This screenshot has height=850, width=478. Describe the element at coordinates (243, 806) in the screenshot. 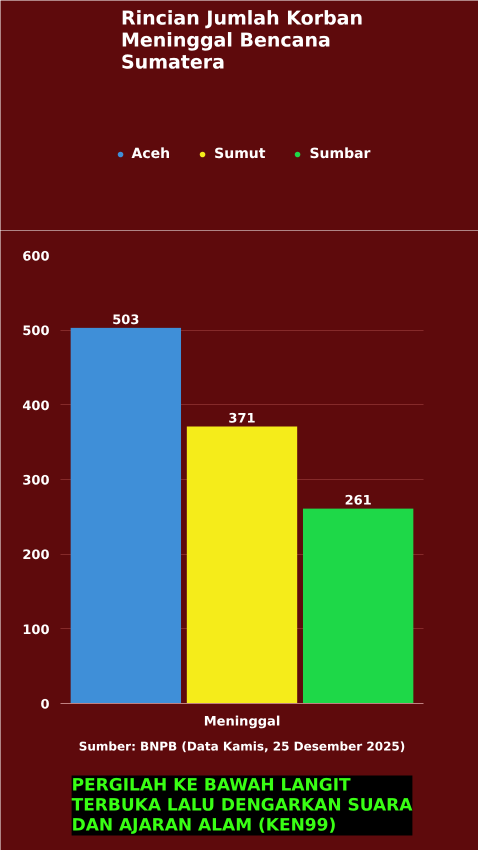

I see `text: PERGILAH KE BAWAH LANGIT TERBUKA LALU DENGARKAN SUARA DAN AJARAN ALAM (KEN99)` at that location.